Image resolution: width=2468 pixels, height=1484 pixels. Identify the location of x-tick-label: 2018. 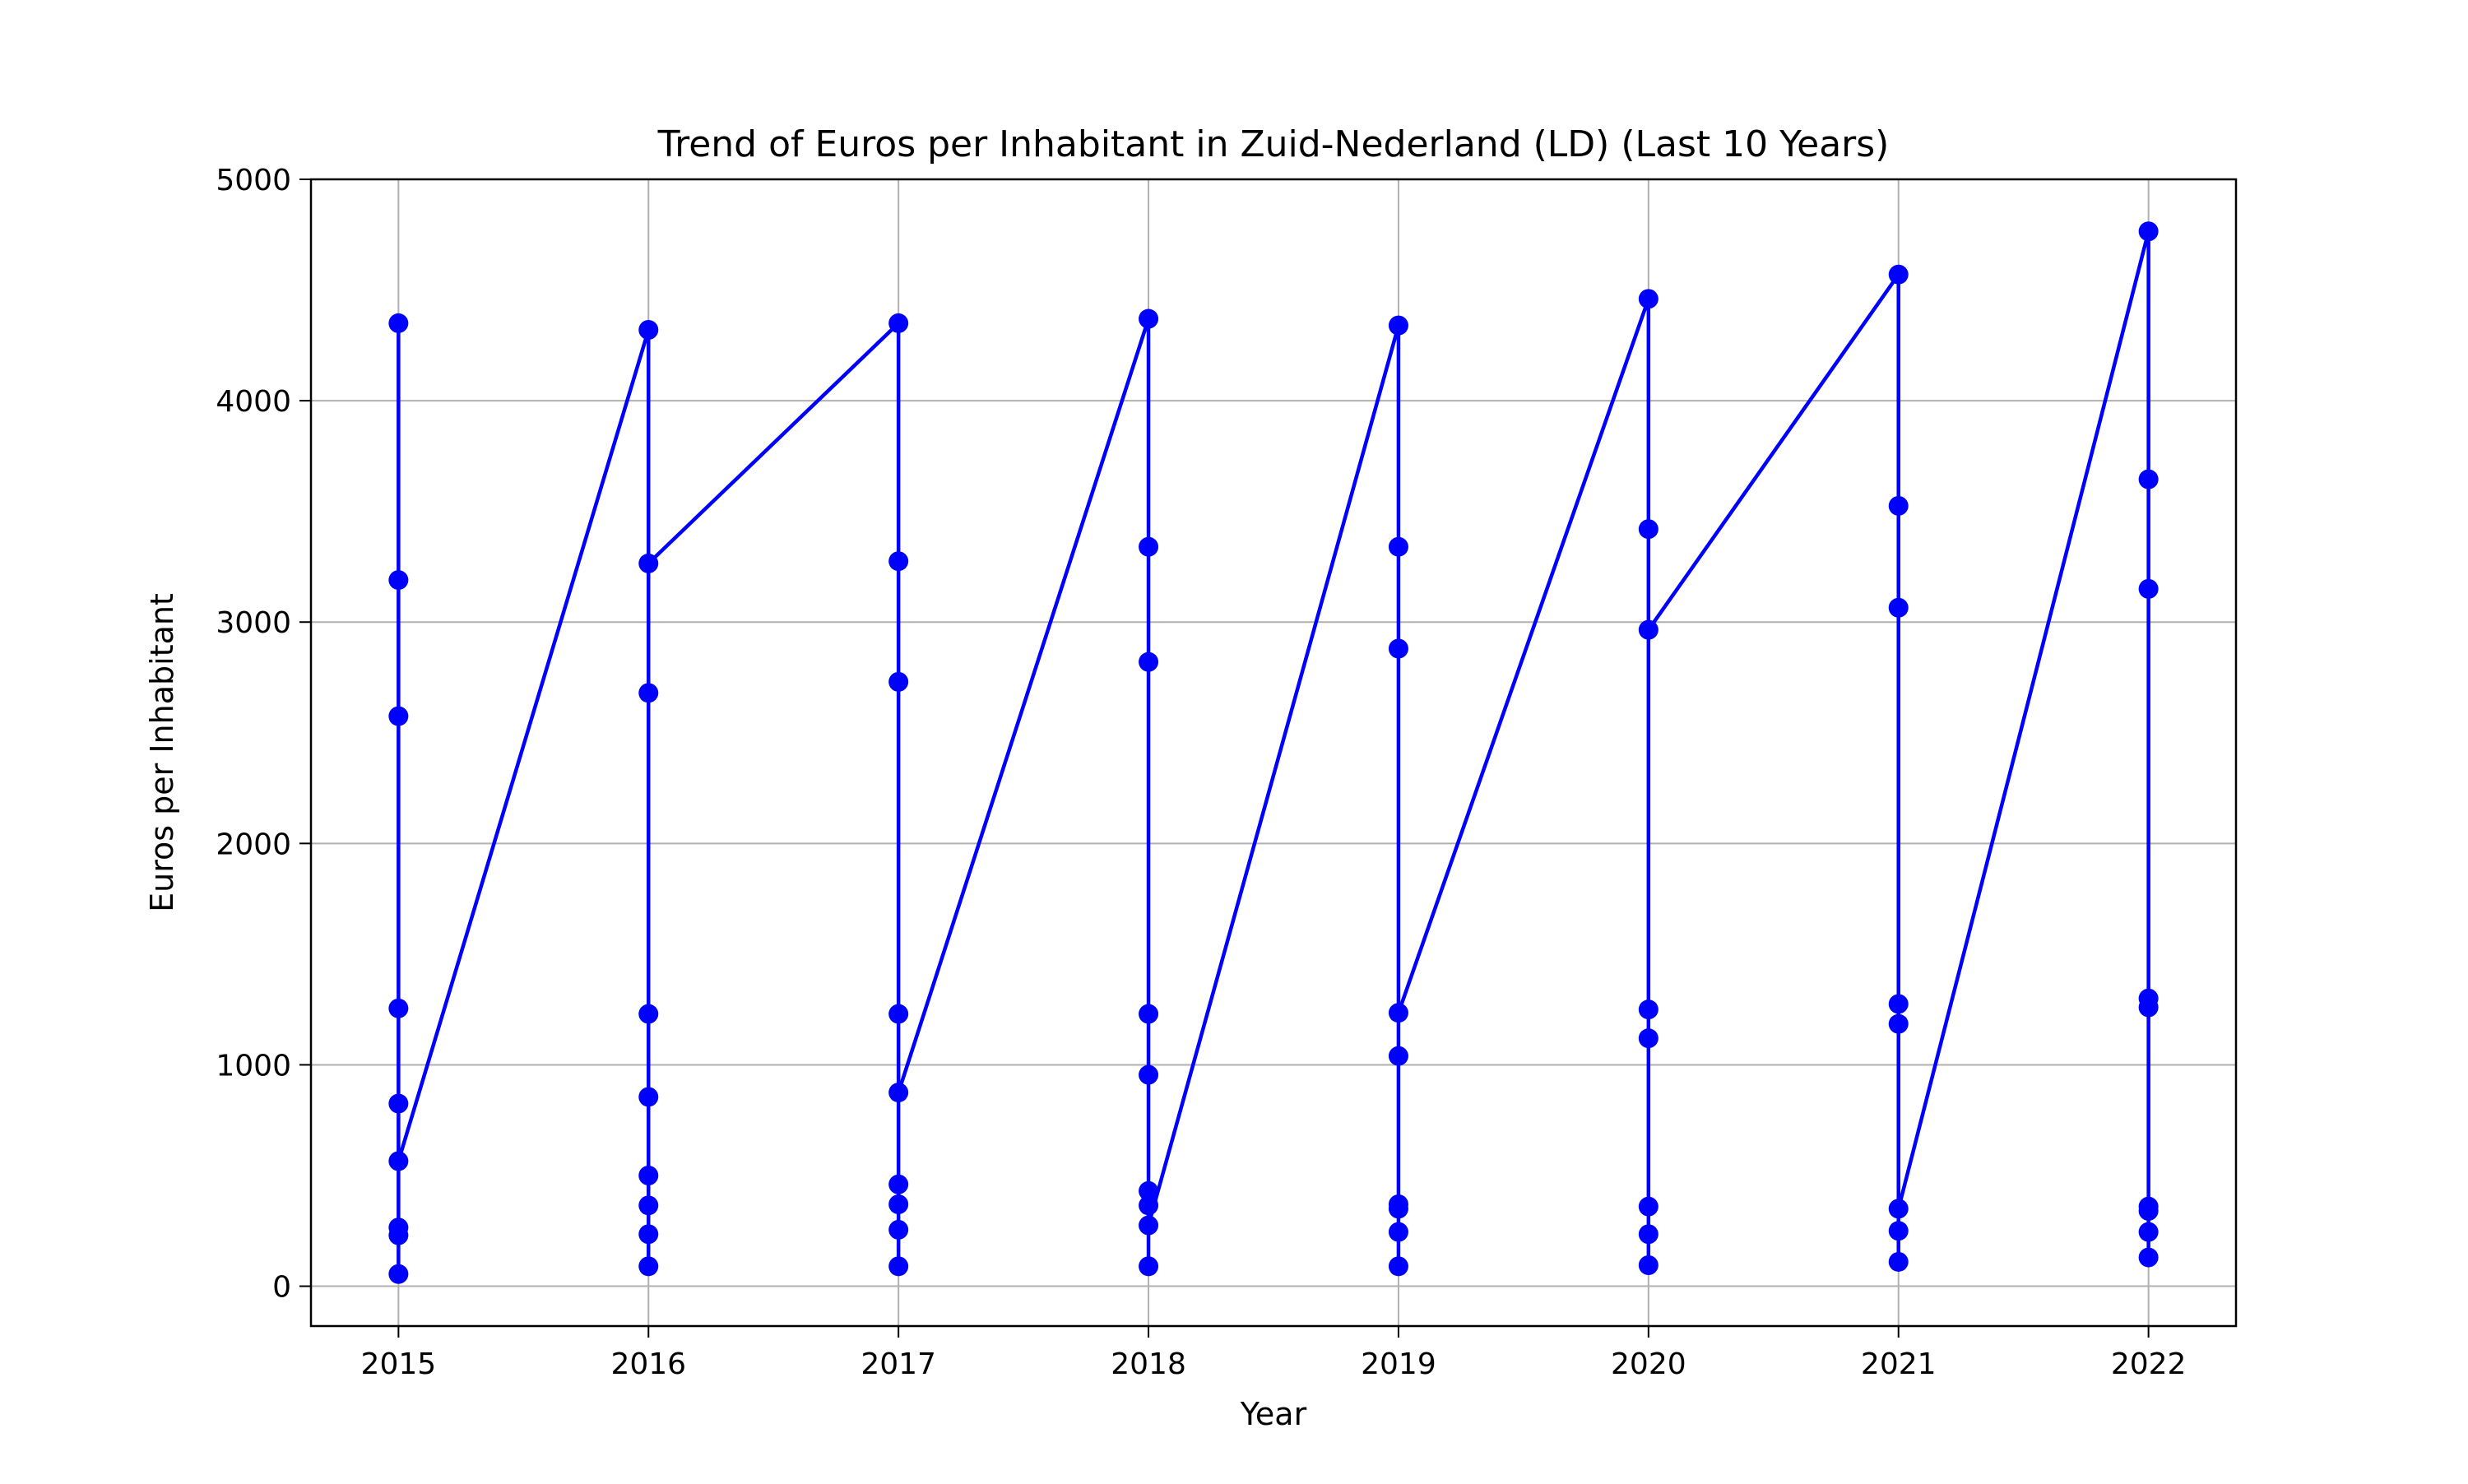
(1148, 1364).